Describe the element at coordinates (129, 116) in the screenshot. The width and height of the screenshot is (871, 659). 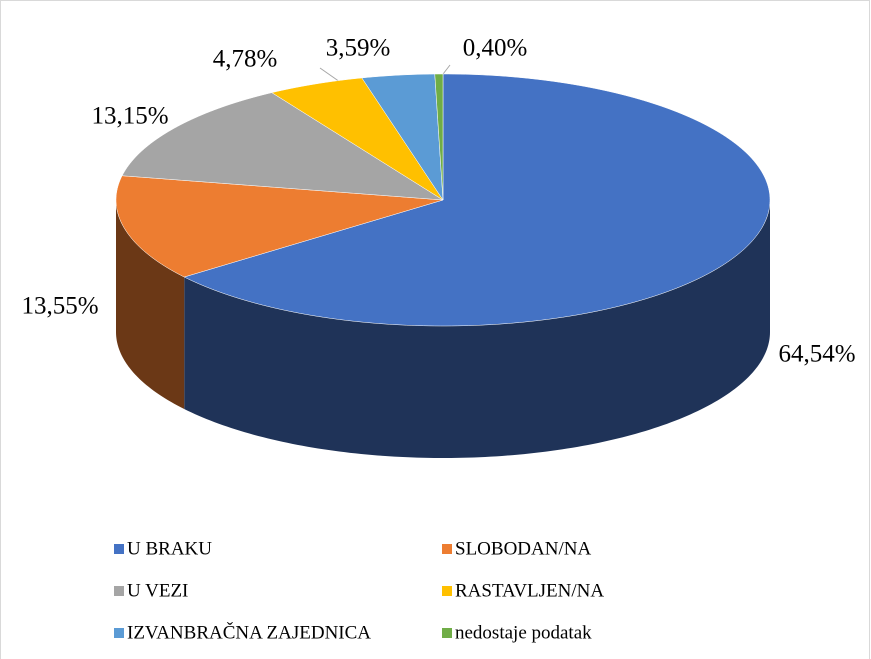
I see `data-label: 13,15%` at that location.